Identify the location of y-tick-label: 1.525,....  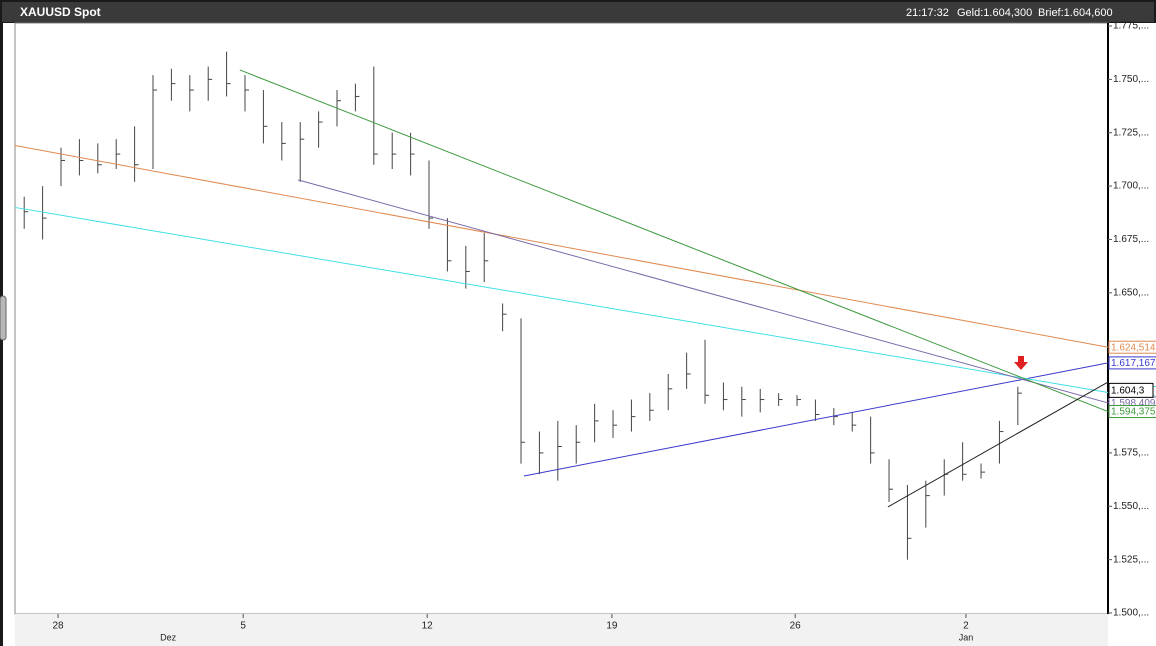
(1131, 559).